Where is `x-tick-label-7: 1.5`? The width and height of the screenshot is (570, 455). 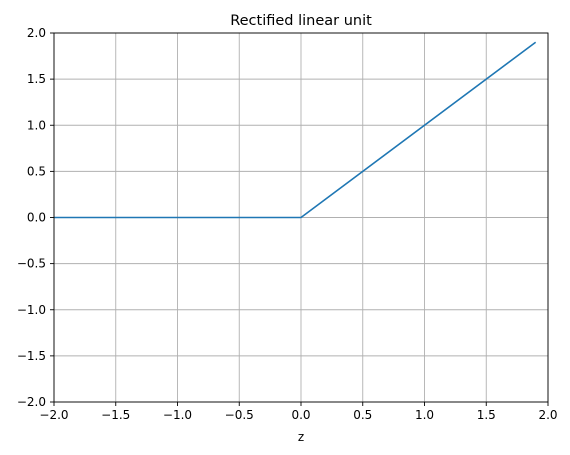 x-tick-label-7: 1.5 is located at coordinates (486, 415).